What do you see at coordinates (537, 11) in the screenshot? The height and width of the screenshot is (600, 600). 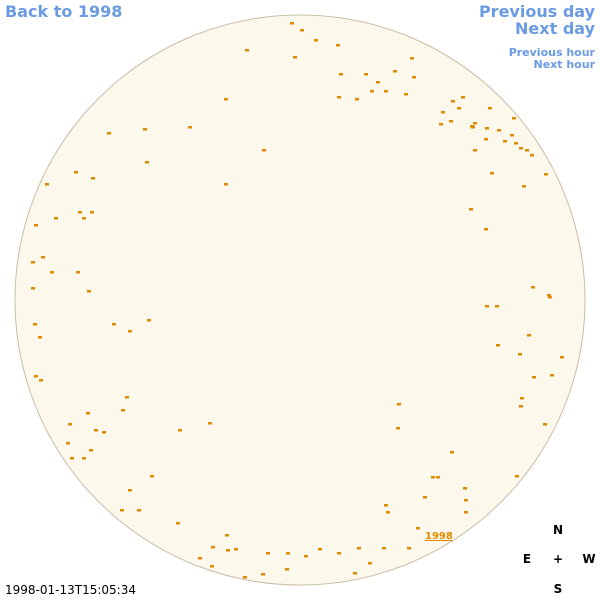 I see `previous-day-link: Previous day` at bounding box center [537, 11].